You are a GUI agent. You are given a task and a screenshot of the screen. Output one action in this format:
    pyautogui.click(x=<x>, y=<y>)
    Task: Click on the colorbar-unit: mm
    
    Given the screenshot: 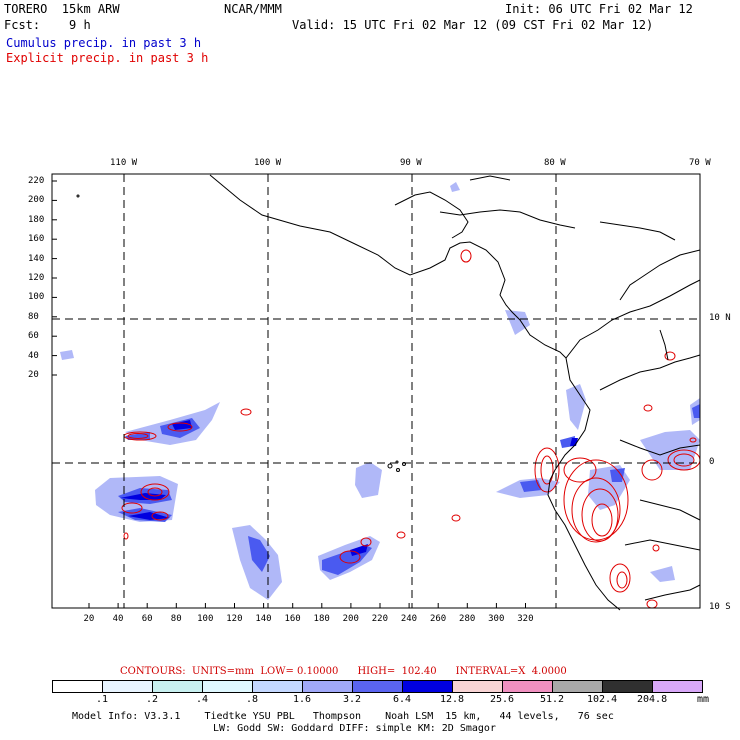 What is the action you would take?
    pyautogui.click(x=703, y=699)
    